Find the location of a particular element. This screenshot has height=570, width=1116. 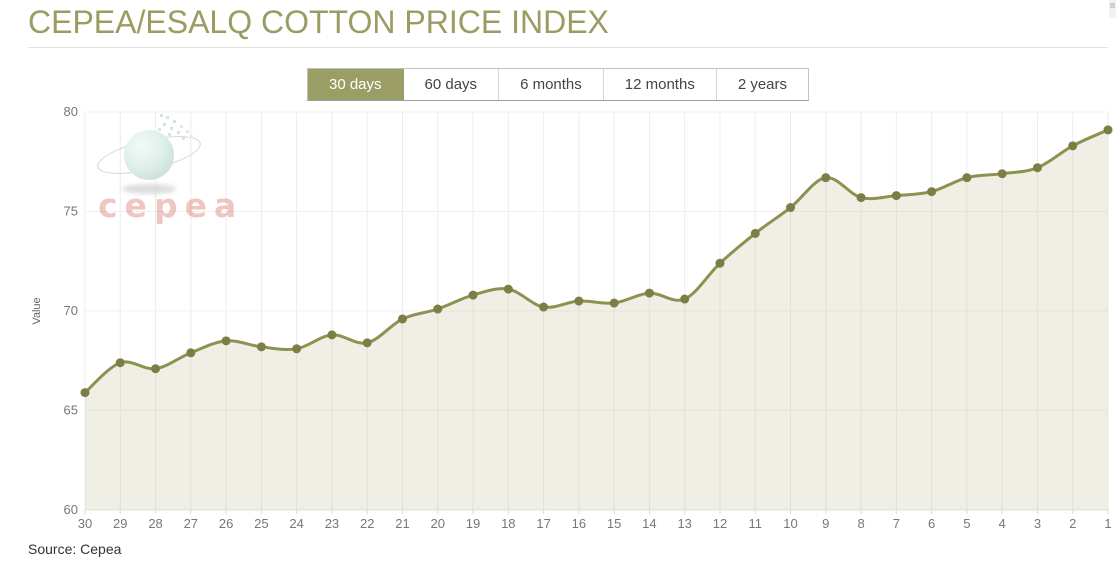

svg-text: 21 is located at coordinates (402, 523).